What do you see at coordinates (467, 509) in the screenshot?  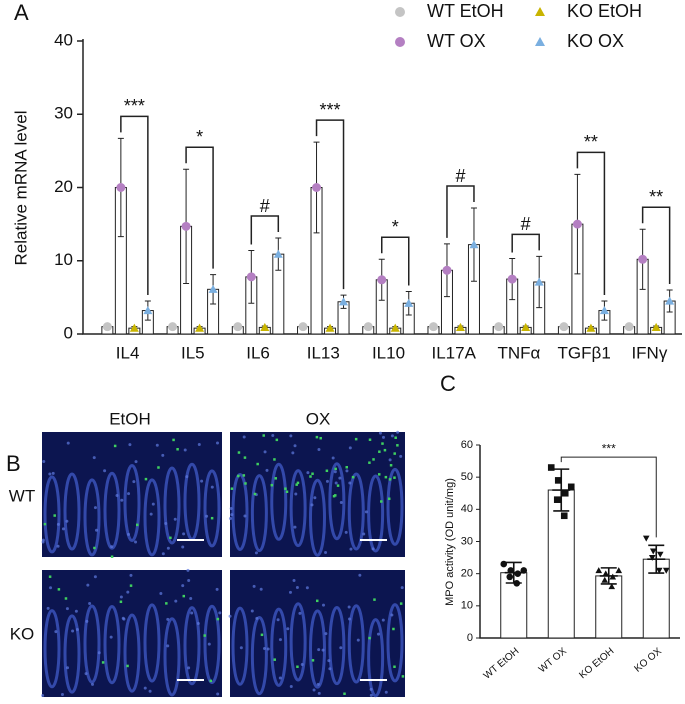 I see `y-tick-label: 40` at bounding box center [467, 509].